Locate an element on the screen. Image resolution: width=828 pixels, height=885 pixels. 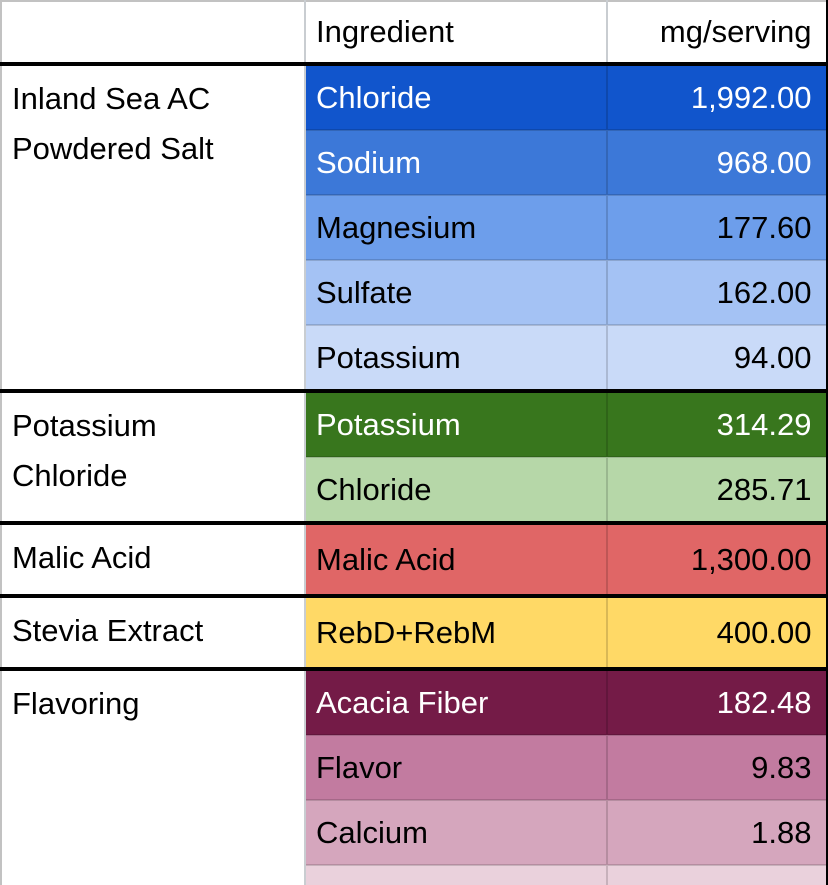
header-blank-cell is located at coordinates (153, 33).